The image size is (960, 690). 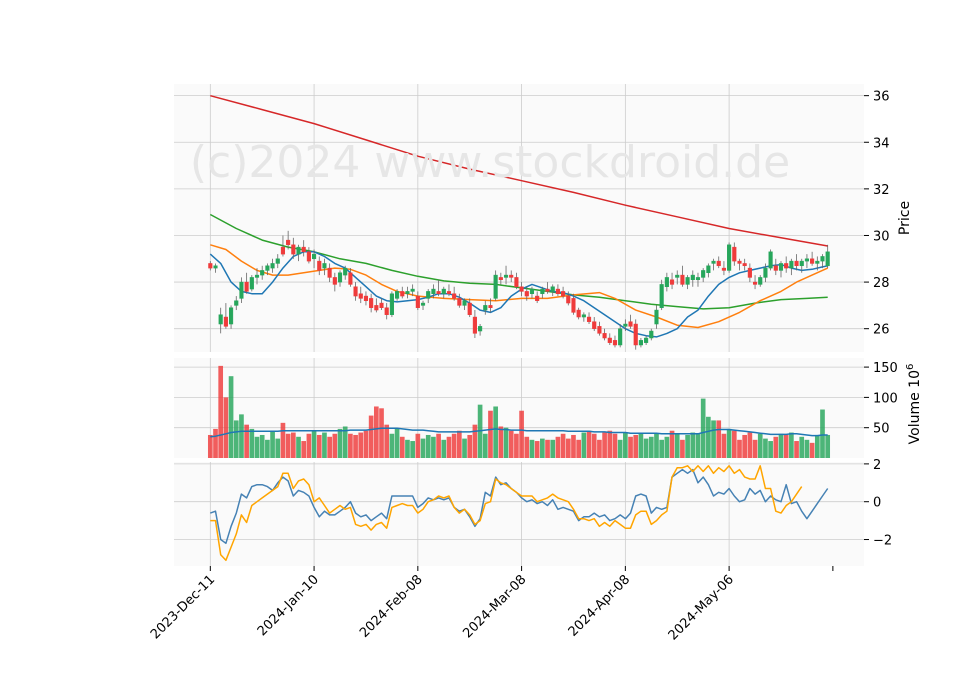 I want to click on volume-axis-label: Volume 106, so click(x=914, y=404).